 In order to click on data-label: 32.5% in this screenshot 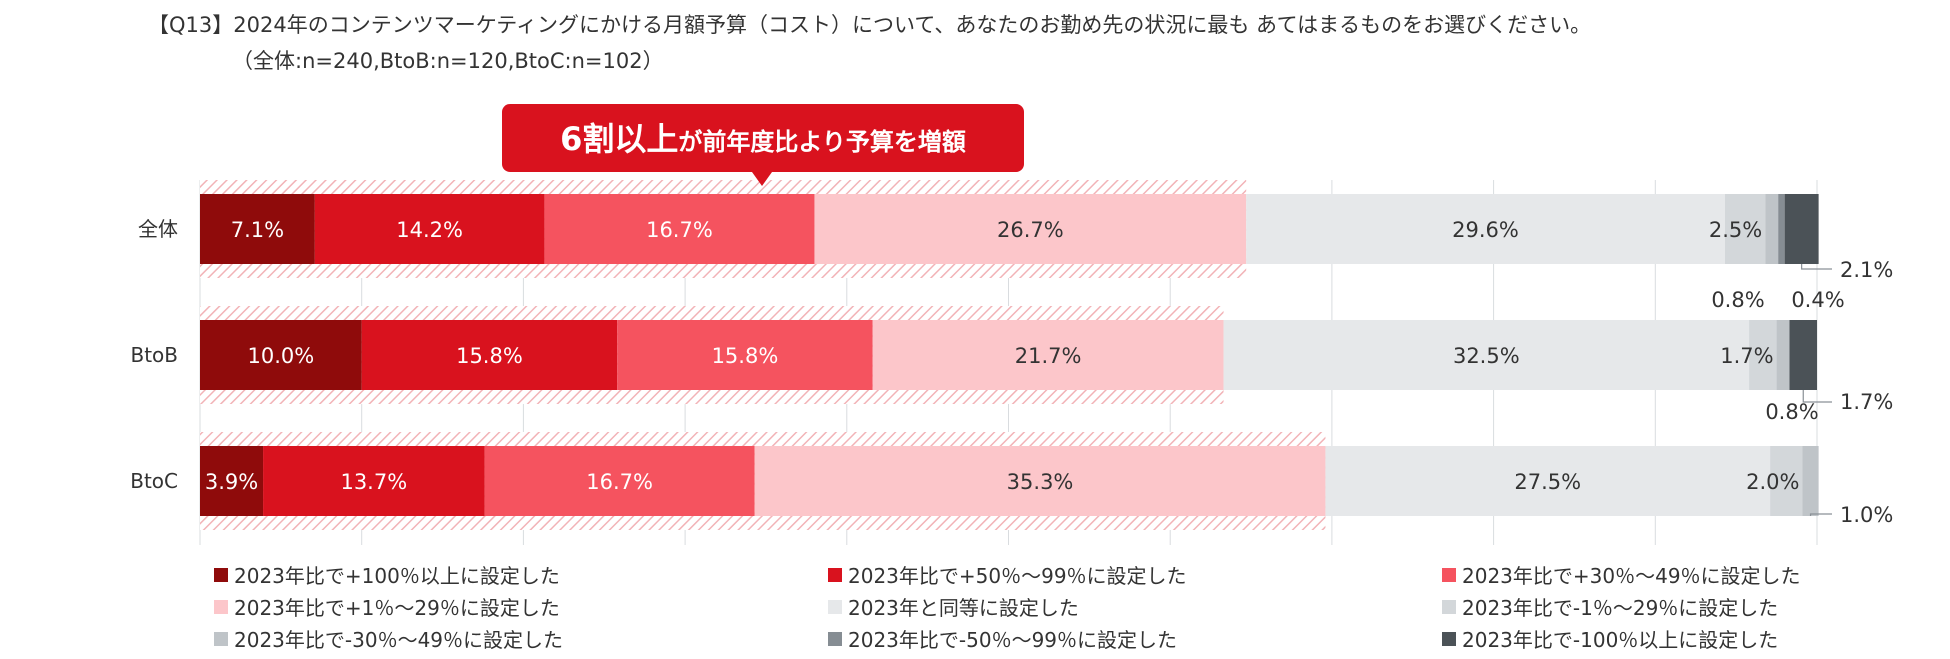, I will do `click(1486, 356)`.